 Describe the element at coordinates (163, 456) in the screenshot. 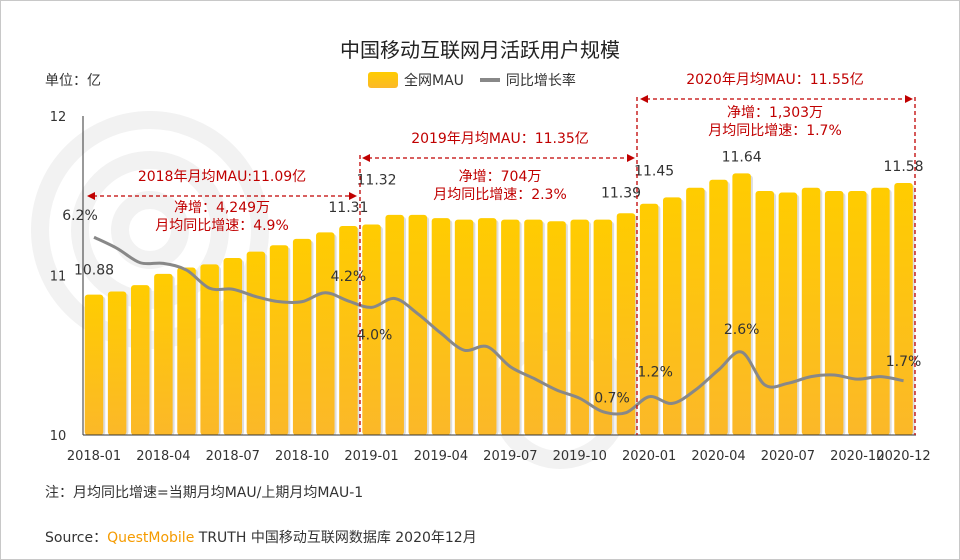

I see `x-tick-label: 2018-04` at that location.